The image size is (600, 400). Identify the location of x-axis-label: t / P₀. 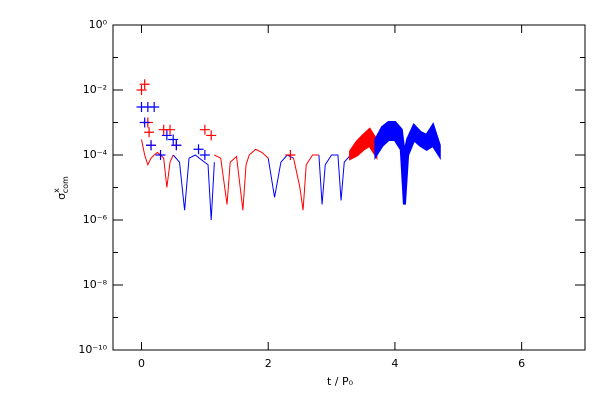
(340, 381).